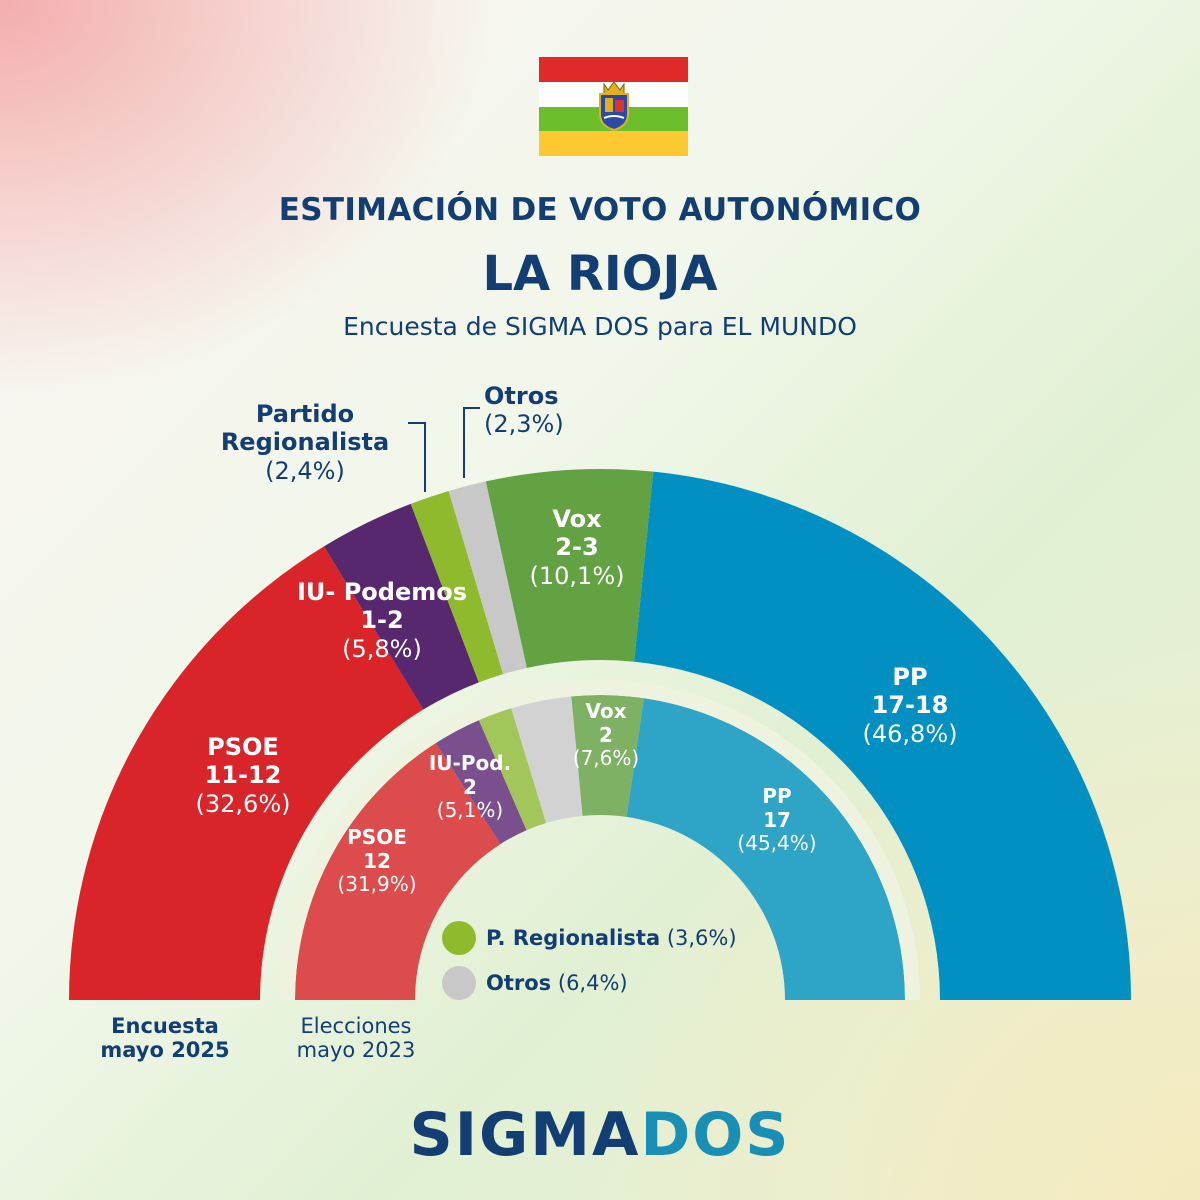 This screenshot has width=1200, height=1200. Describe the element at coordinates (614, 106) in the screenshot. I see `coat-of-arms-icon` at that location.